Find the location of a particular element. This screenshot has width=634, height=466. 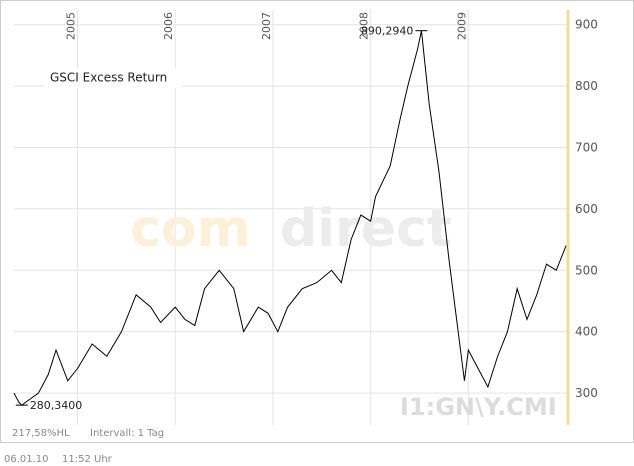

annotation-label: 890,2940 is located at coordinates (387, 31).